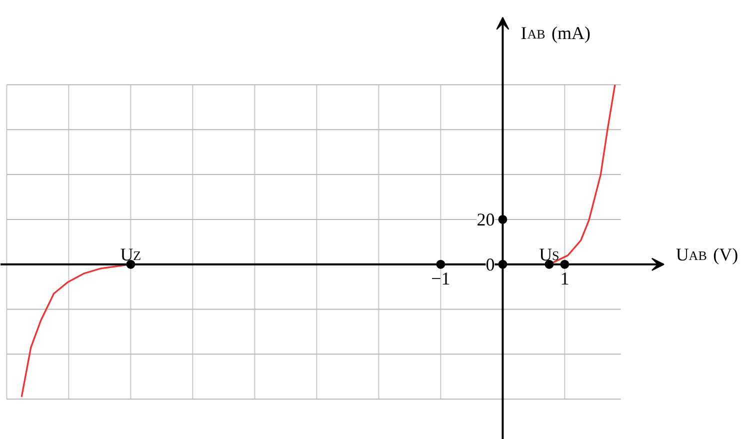 This screenshot has height=439, width=747. What do you see at coordinates (555, 32) in the screenshot?
I see `y-axis-title: IAB (mA)` at bounding box center [555, 32].